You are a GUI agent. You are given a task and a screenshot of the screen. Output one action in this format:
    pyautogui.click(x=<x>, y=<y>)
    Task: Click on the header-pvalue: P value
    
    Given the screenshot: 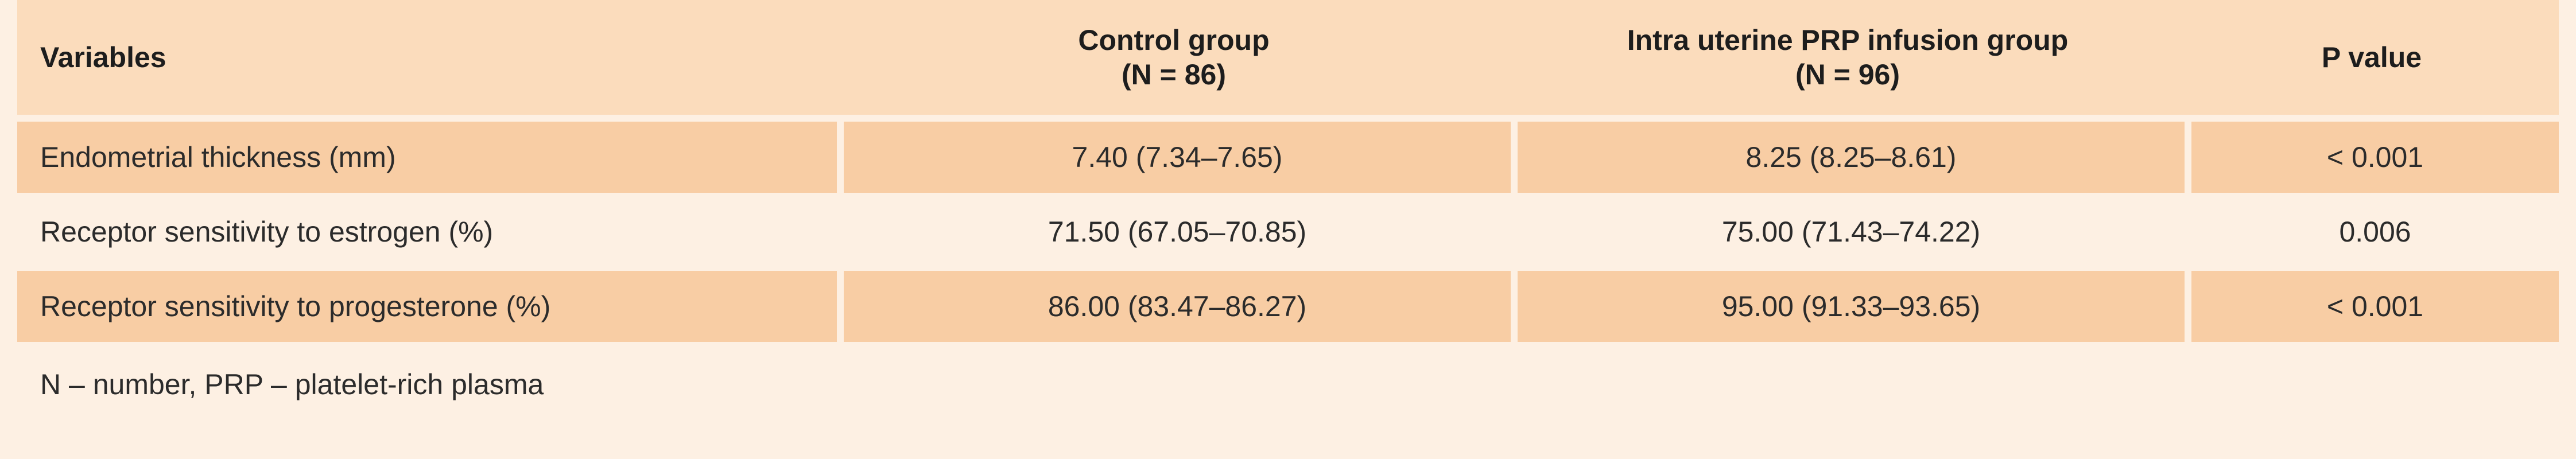 What is the action you would take?
    pyautogui.click(x=2372, y=57)
    